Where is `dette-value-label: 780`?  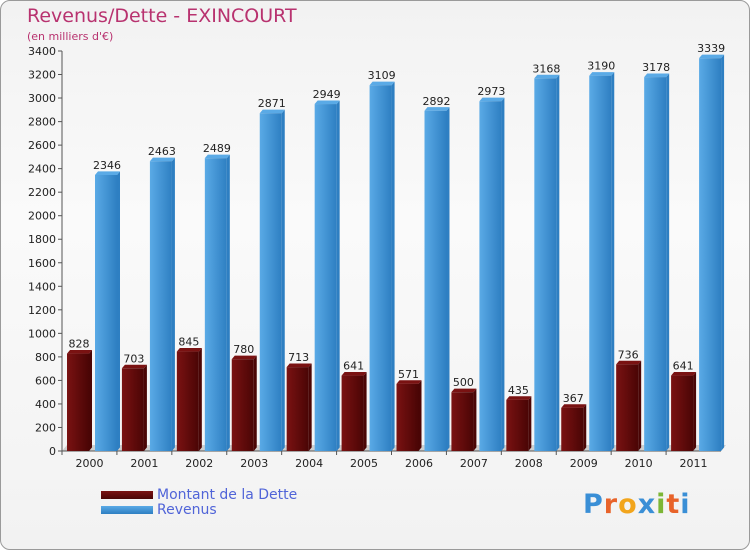
dette-value-label: 780 is located at coordinates (243, 349).